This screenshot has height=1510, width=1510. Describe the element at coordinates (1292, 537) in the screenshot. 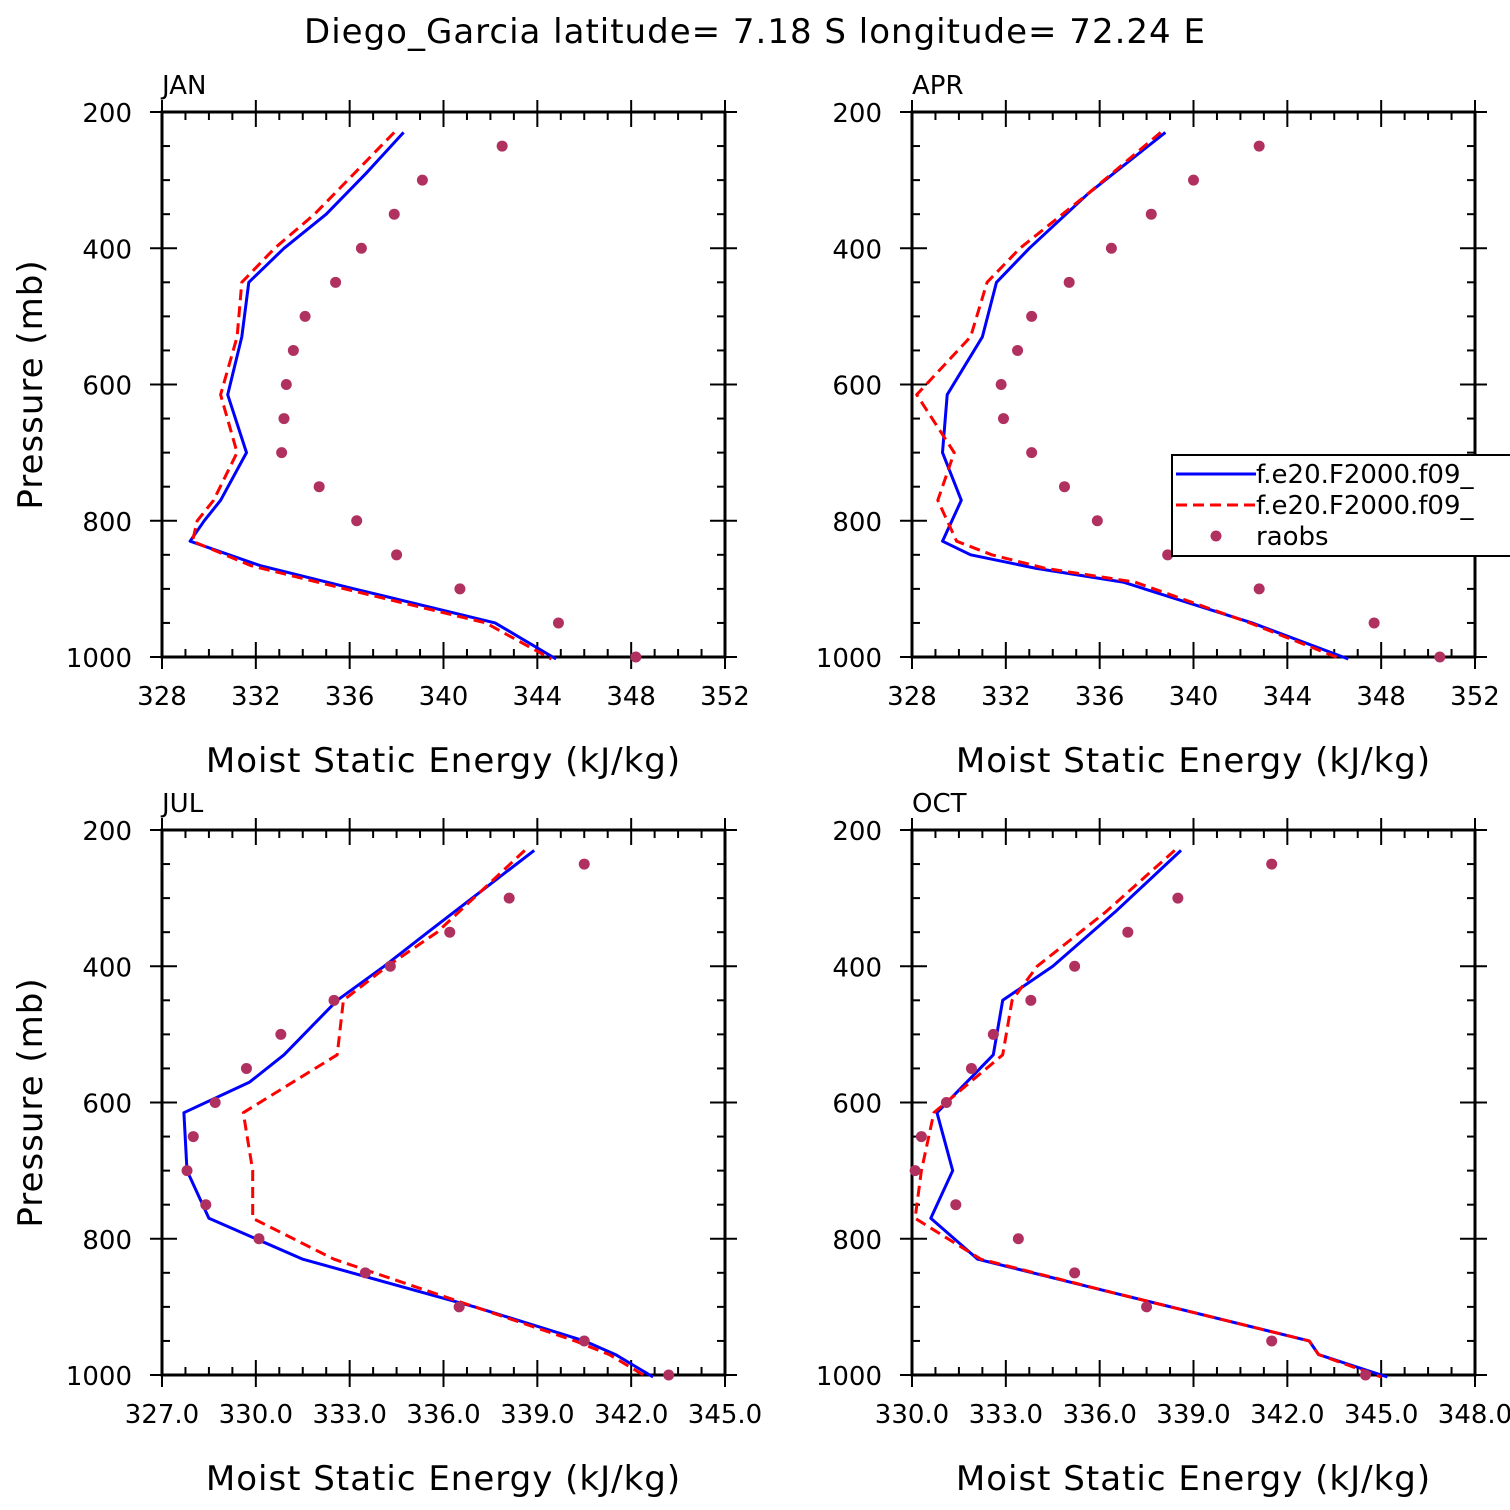

I see `legend-label: raobs` at that location.